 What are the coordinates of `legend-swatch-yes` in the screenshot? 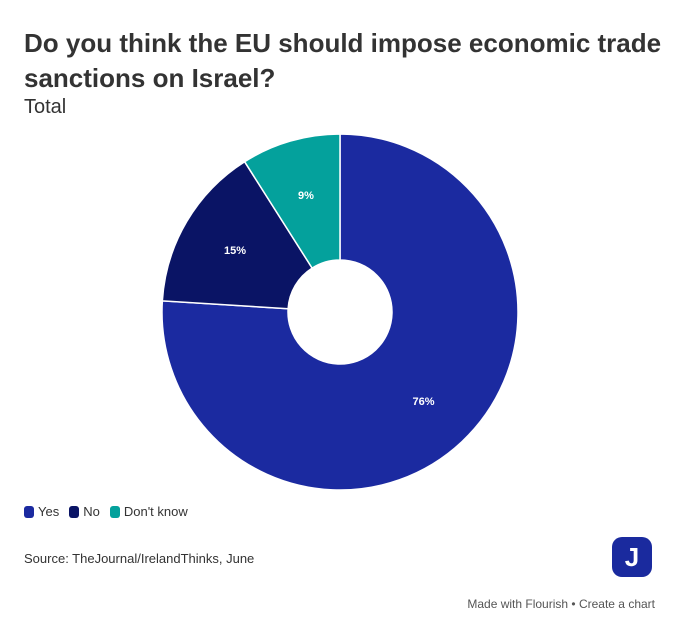 It's located at (29, 511).